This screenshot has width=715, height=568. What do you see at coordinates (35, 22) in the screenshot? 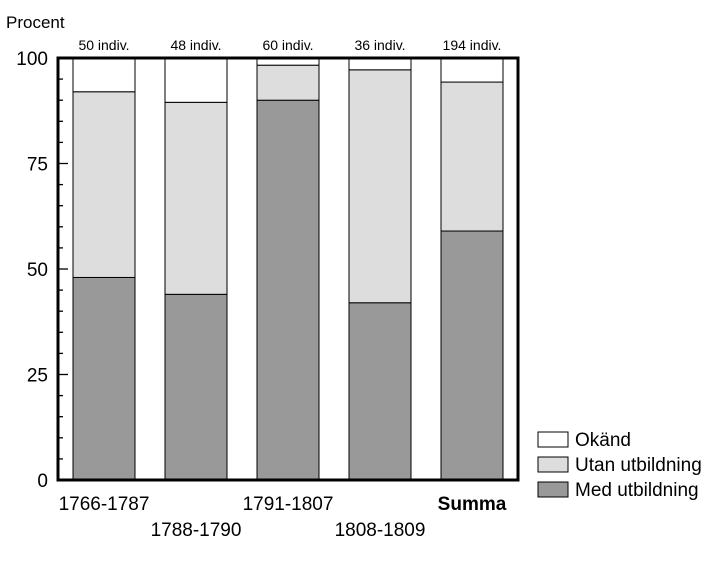
I see `y-axis-label: Procent` at bounding box center [35, 22].